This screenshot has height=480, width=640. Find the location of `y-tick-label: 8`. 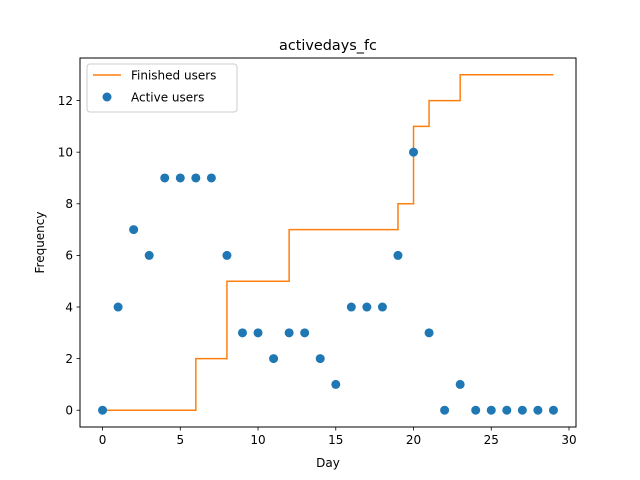

y-tick-label: 8 is located at coordinates (69, 204).